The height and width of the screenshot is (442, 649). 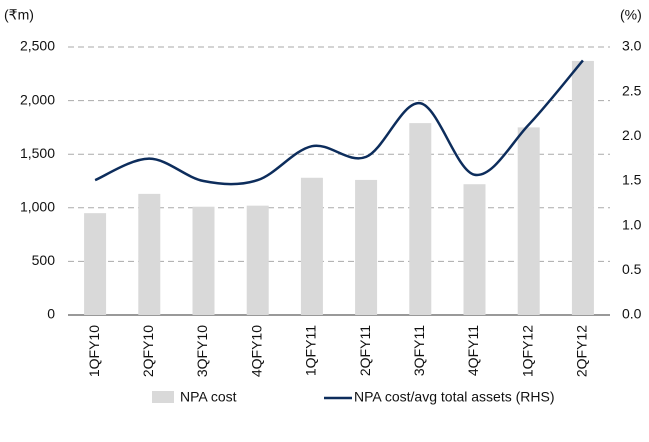 What do you see at coordinates (37, 207) in the screenshot?
I see `y-tick-label: 1,000` at bounding box center [37, 207].